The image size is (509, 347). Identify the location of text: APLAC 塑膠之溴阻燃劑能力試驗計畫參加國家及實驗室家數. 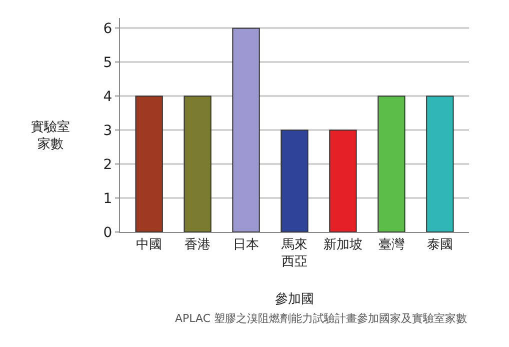
(321, 318).